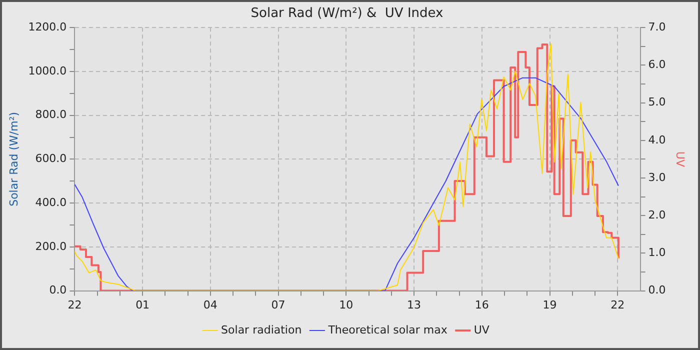  I want to click on x-tick-label: 07, so click(278, 305).